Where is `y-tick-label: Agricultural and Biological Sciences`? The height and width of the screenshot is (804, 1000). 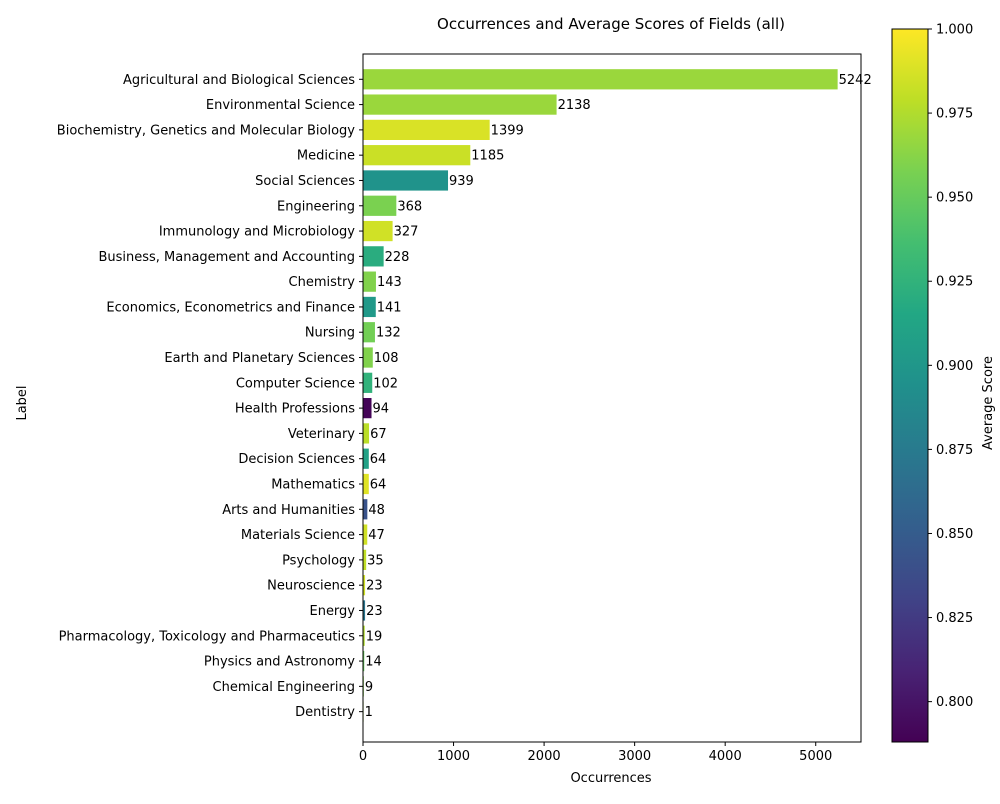 y-tick-label: Agricultural and Biological Sciences is located at coordinates (239, 80).